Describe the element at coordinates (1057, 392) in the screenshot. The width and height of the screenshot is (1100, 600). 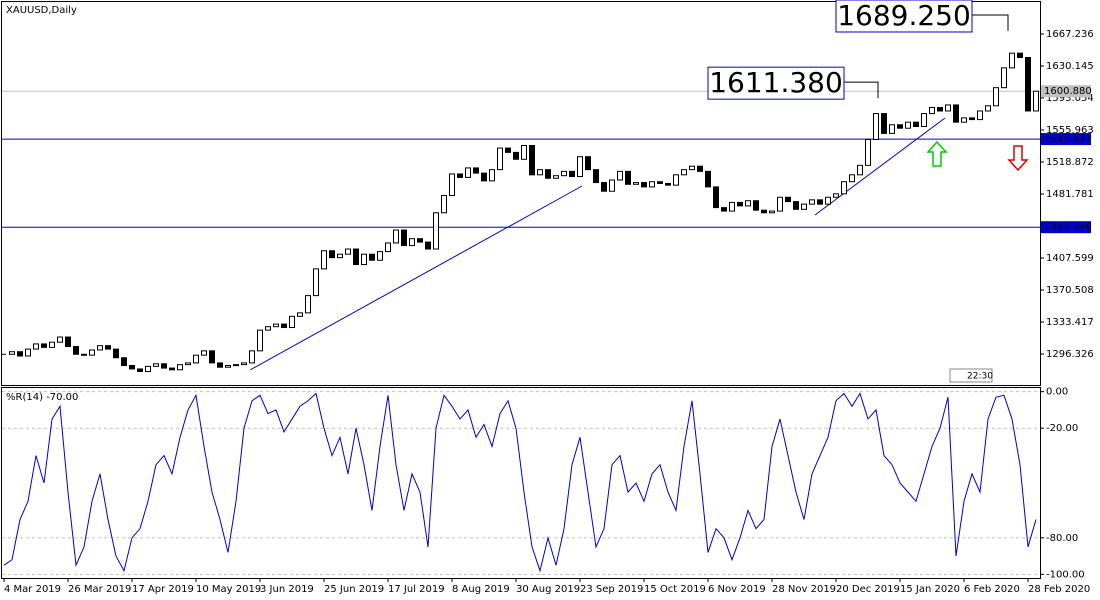
I see `y-tick-label: 0.00` at that location.